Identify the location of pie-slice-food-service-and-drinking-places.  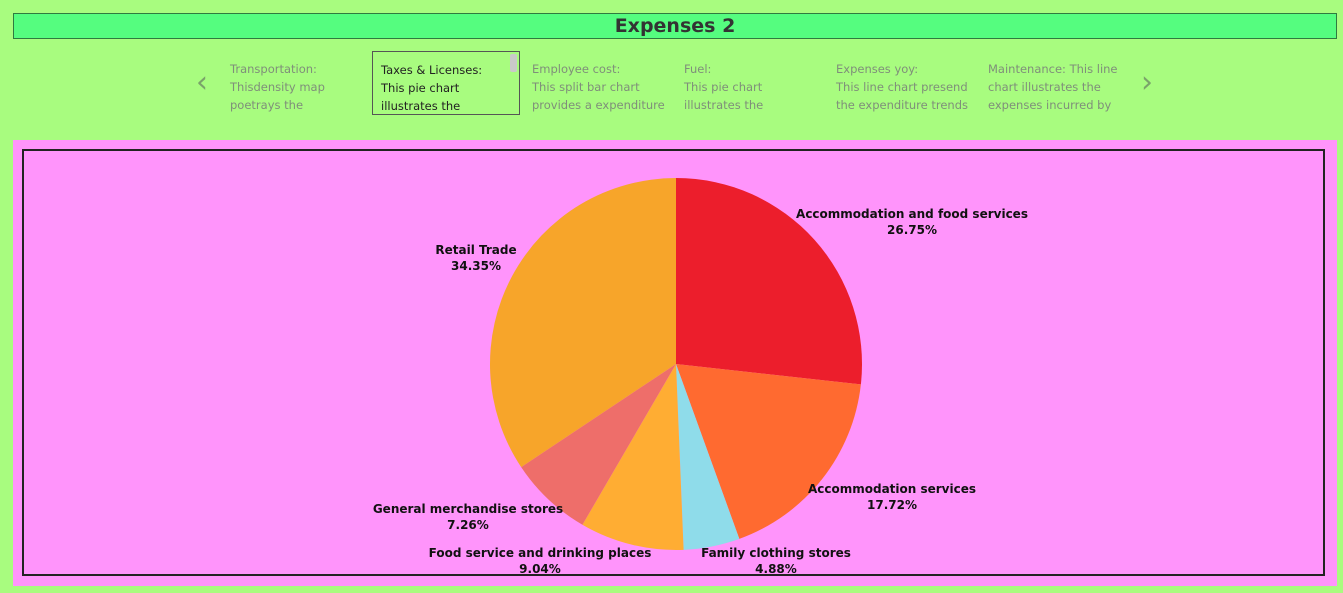
(633, 457).